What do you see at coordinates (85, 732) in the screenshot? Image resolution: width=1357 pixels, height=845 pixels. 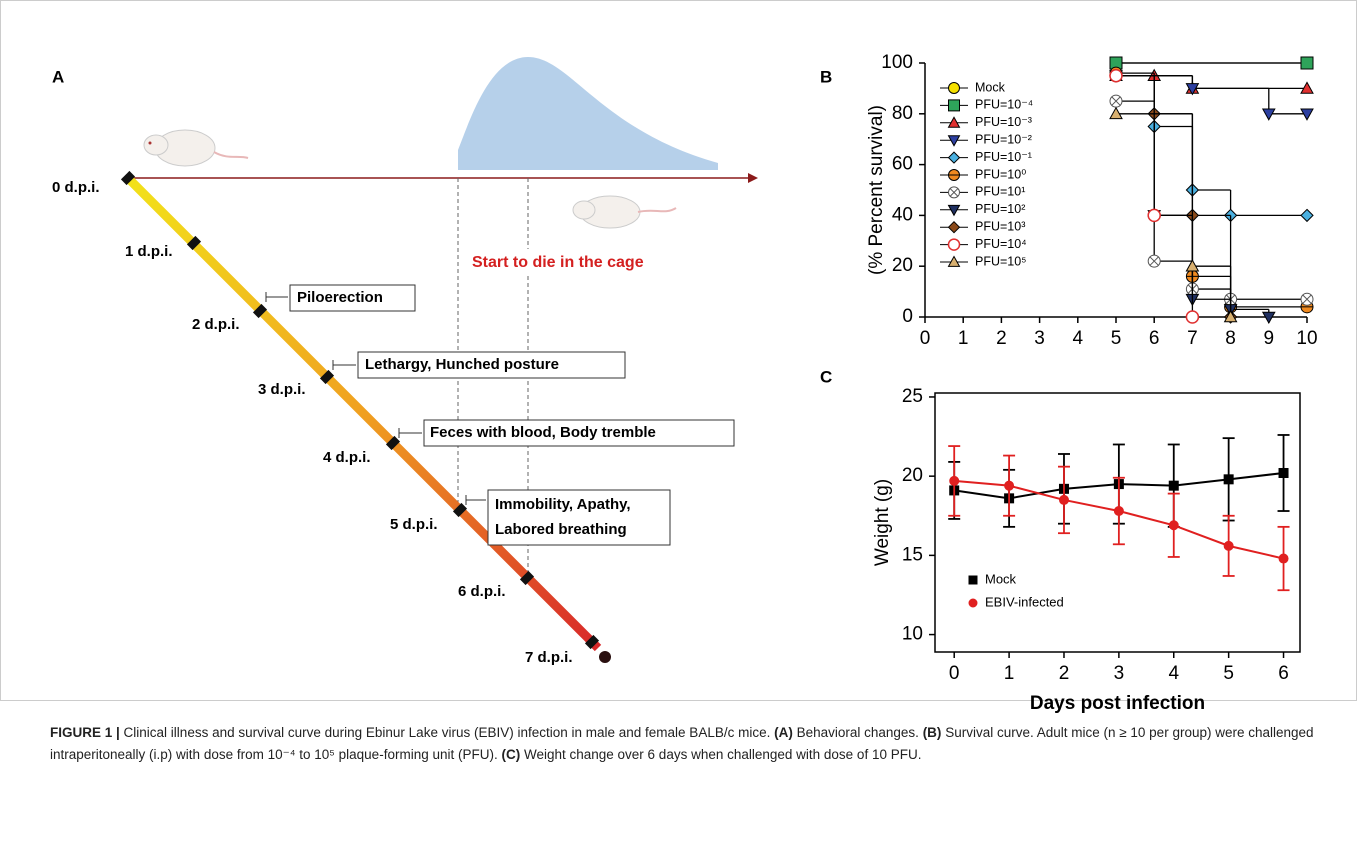 I see `caption-text: FIGURE 1 |` at bounding box center [85, 732].